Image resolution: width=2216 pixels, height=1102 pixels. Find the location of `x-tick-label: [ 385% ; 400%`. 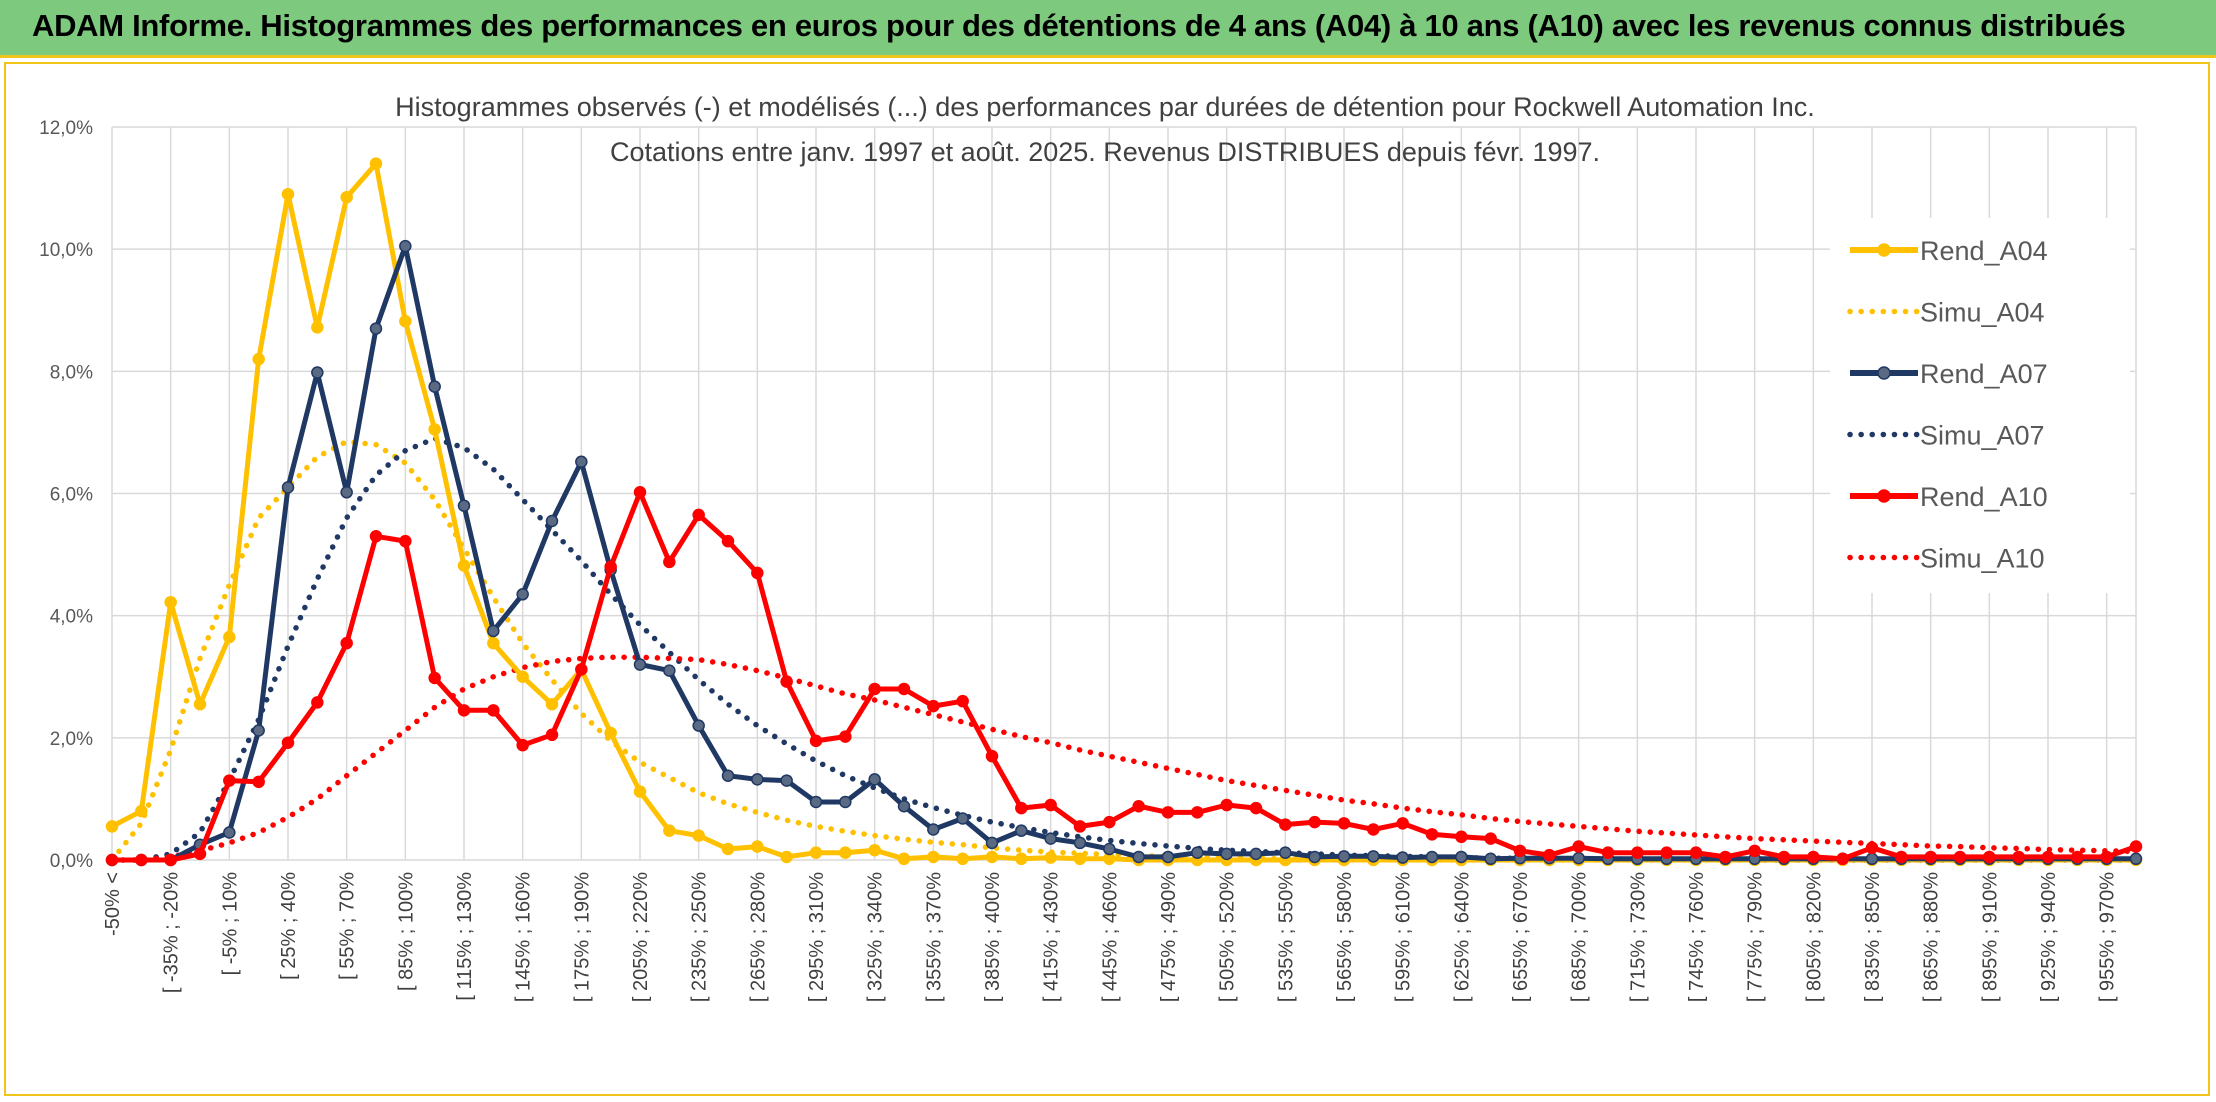

x-tick-label: [ 385% ; 400% is located at coordinates (993, 937).